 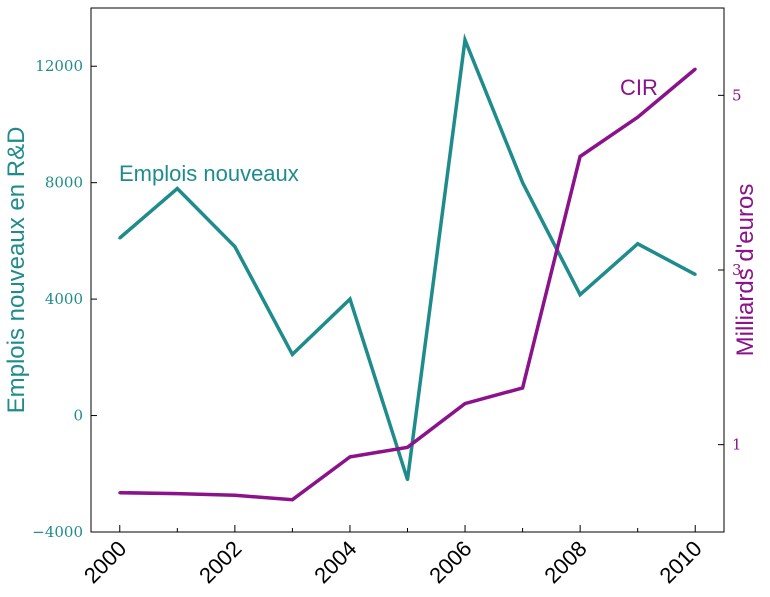 I want to click on left-tick-label: 8000, so click(x=64, y=183).